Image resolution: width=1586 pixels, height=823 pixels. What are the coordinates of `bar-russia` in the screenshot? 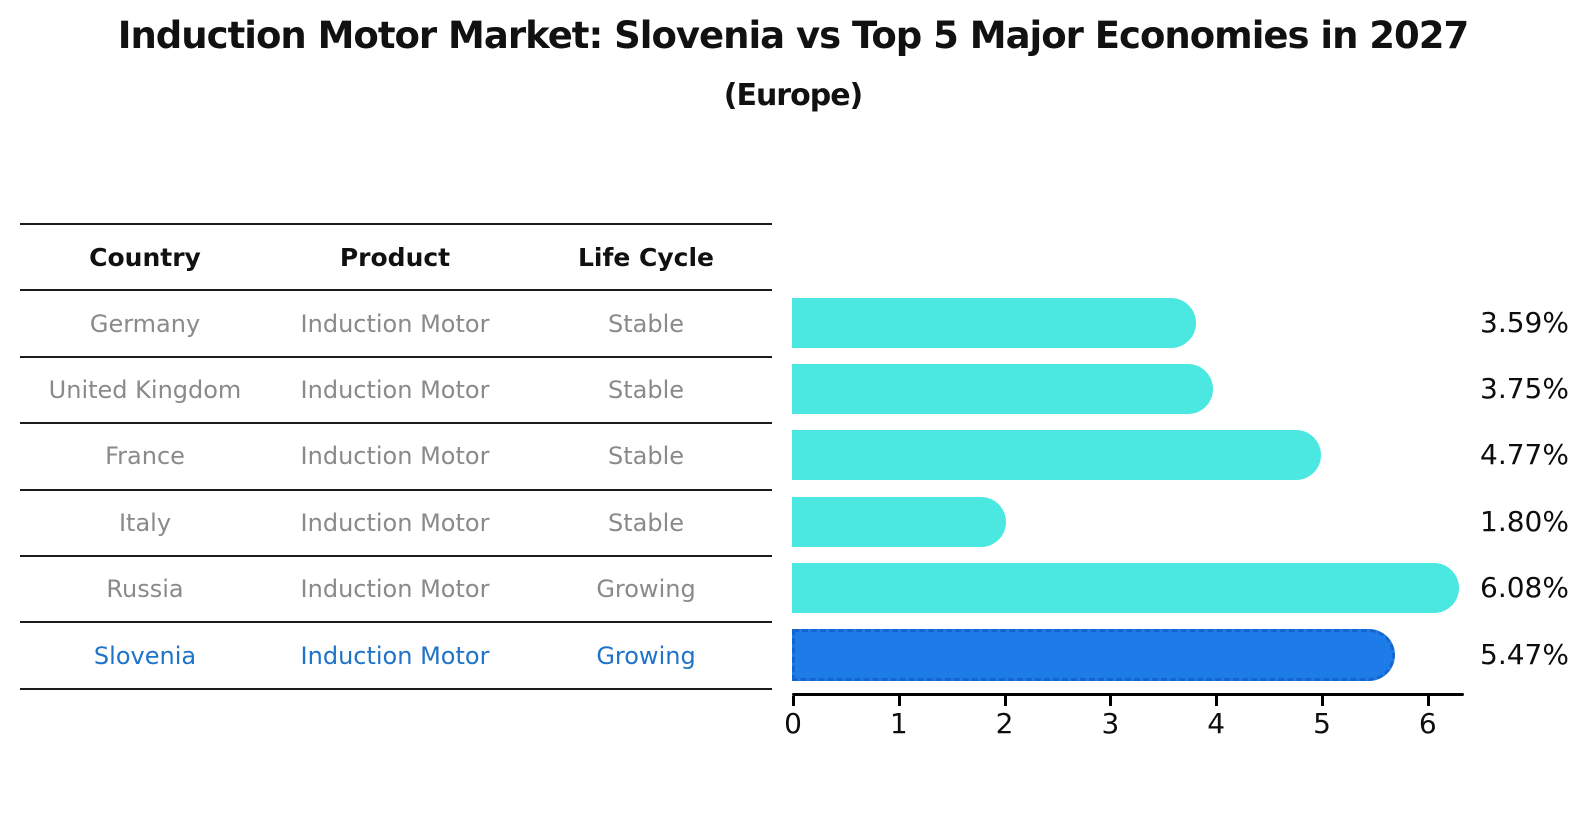 It's located at (1125, 588).